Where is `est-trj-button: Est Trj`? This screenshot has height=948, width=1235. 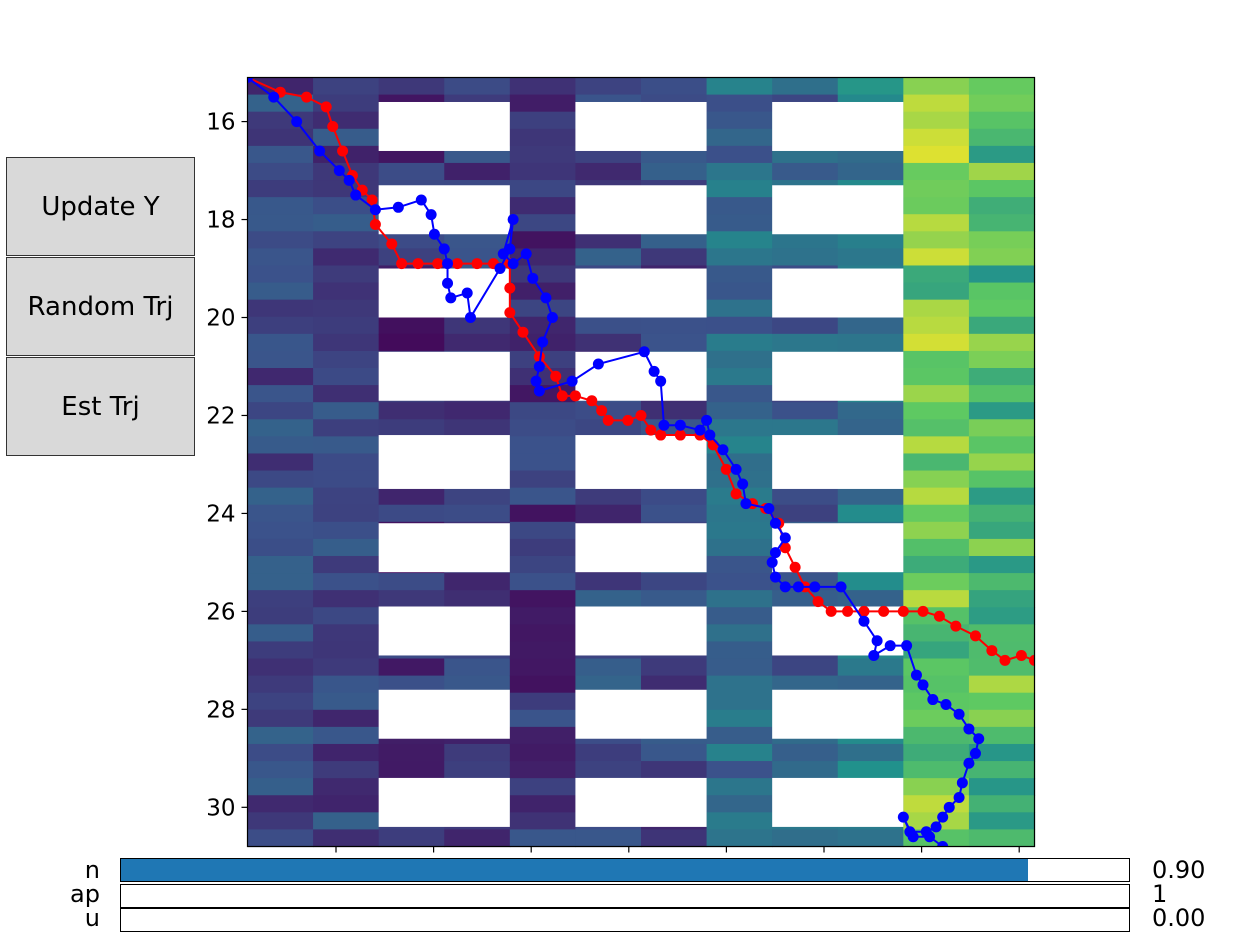 est-trj-button: Est Trj is located at coordinates (100, 406).